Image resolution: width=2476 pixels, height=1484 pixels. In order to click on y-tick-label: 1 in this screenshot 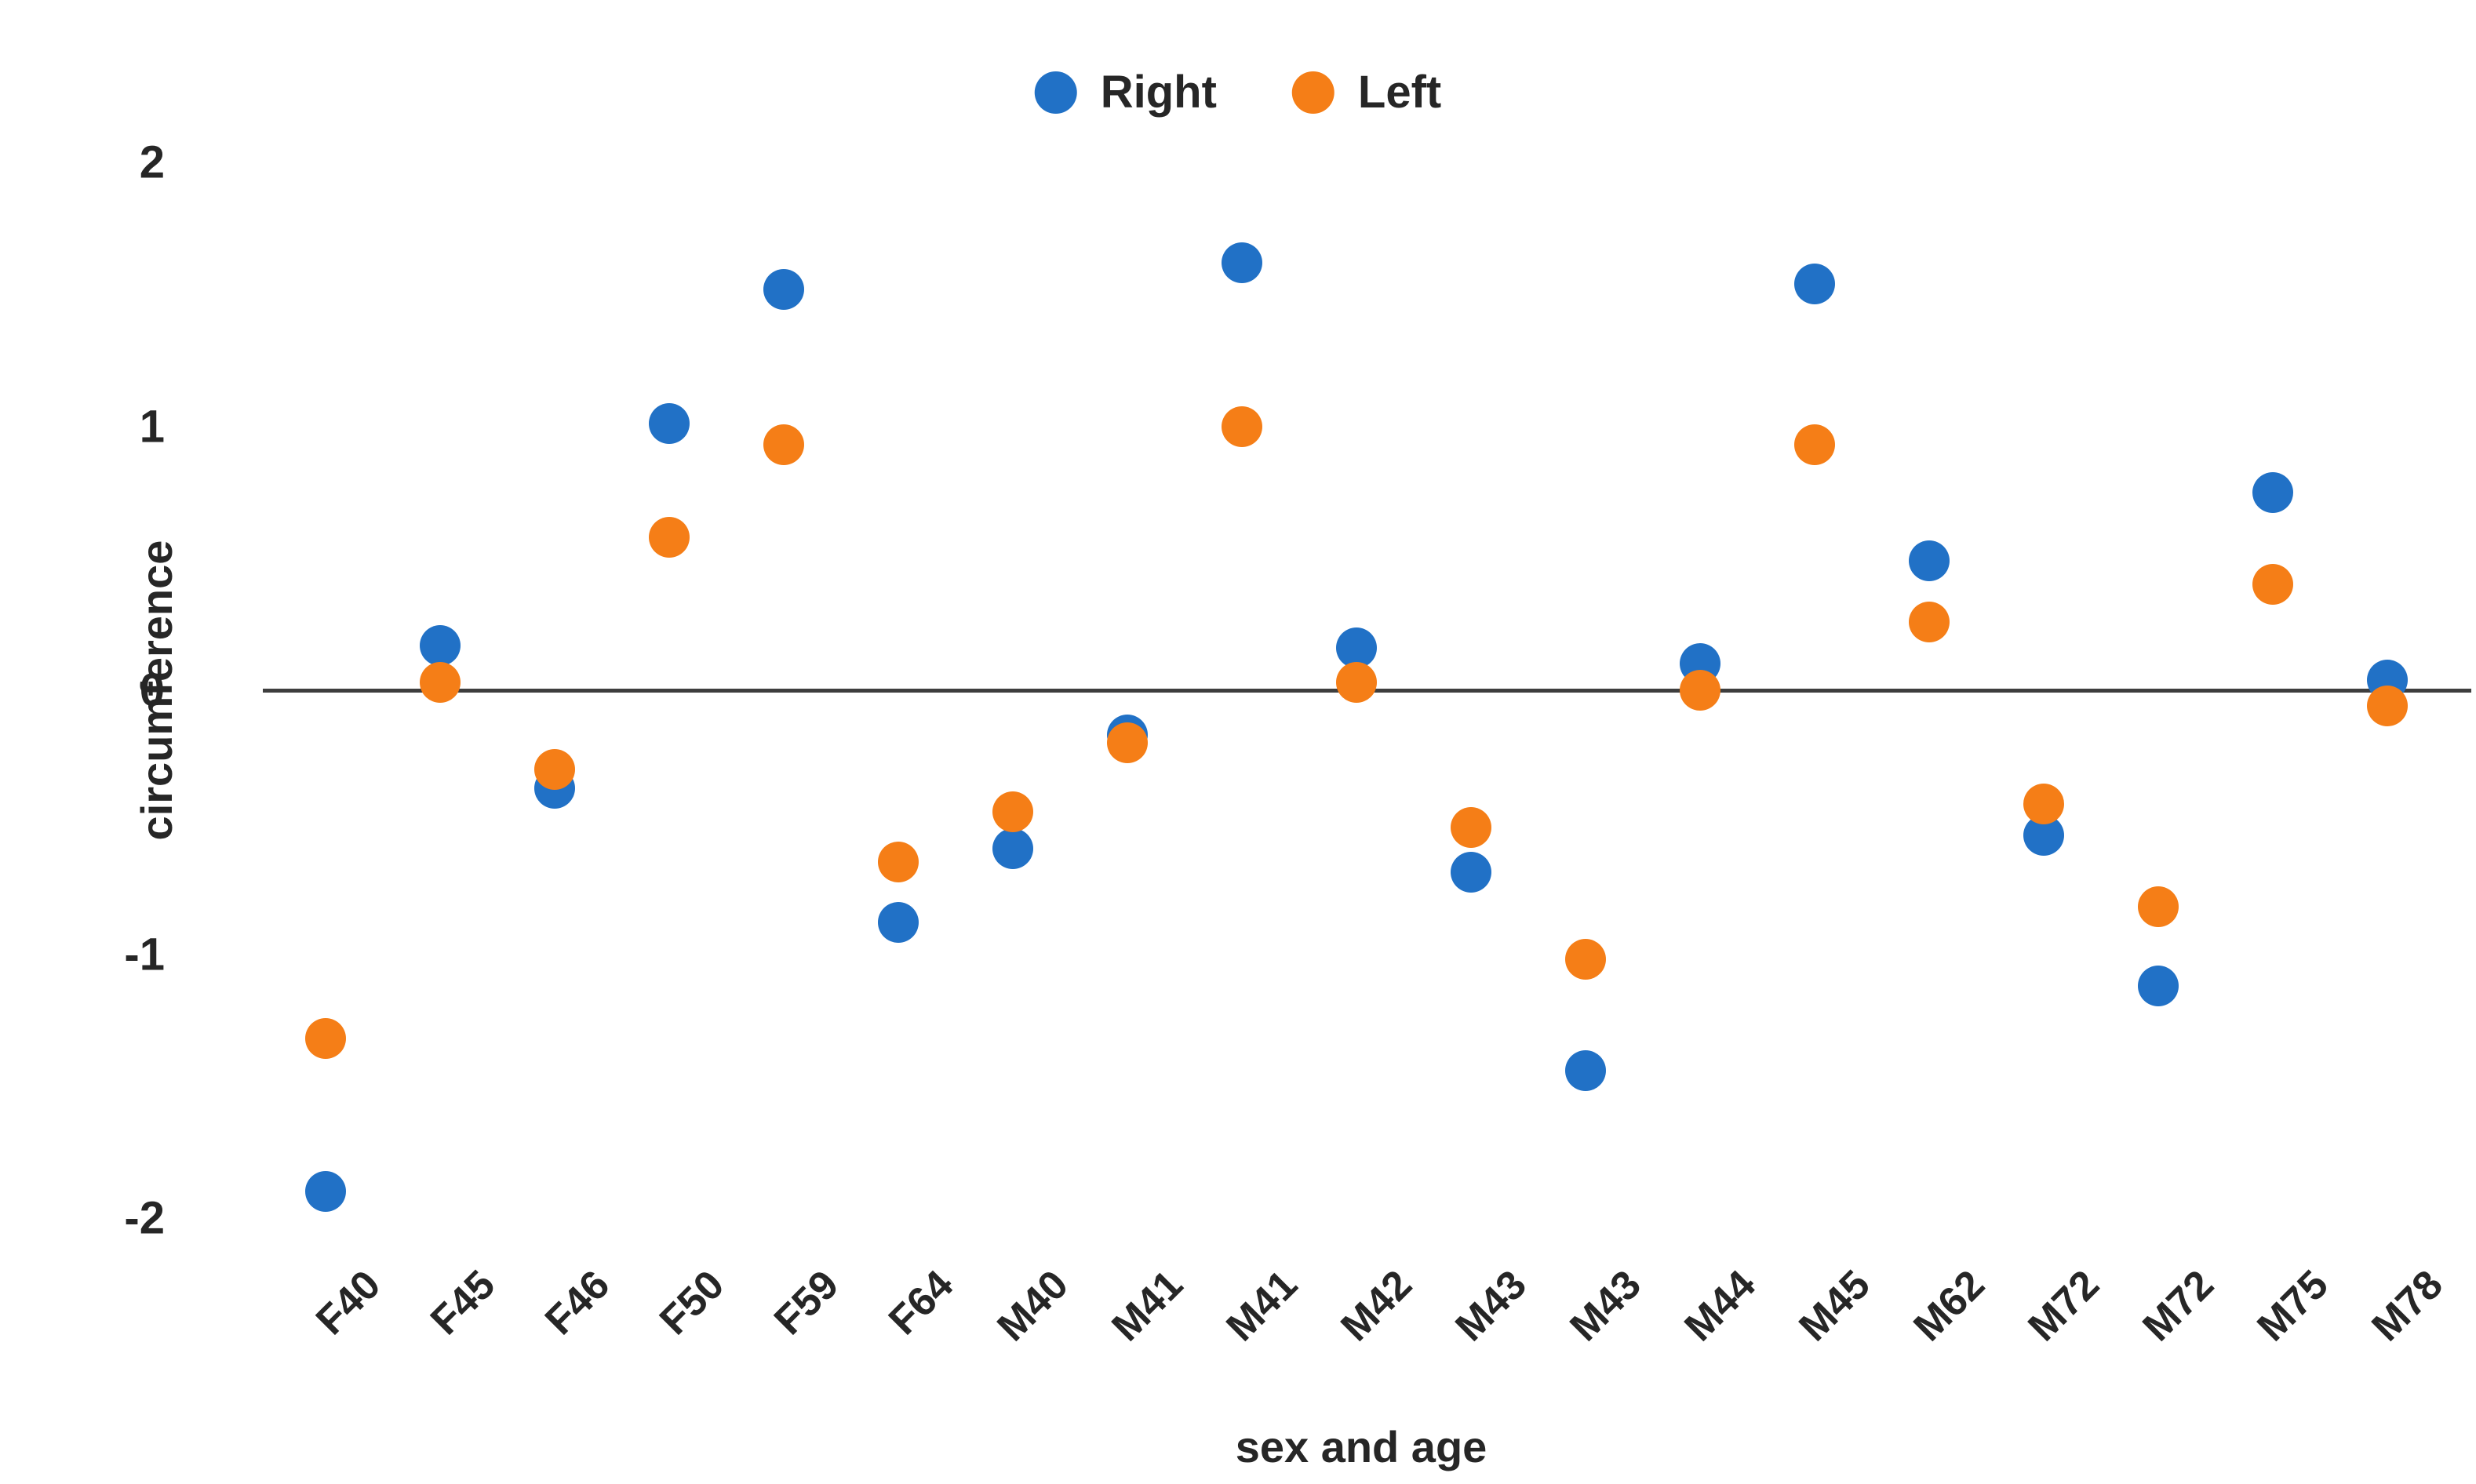, I will do `click(152, 426)`.